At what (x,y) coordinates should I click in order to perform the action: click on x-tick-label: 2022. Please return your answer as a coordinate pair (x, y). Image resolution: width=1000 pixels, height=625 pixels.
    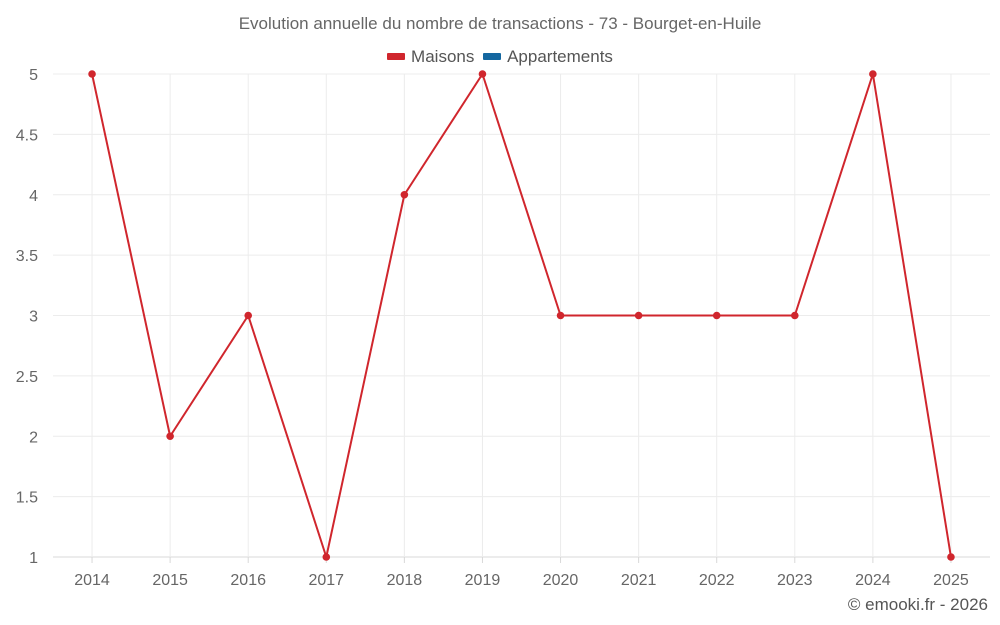
    Looking at the image, I should click on (717, 580).